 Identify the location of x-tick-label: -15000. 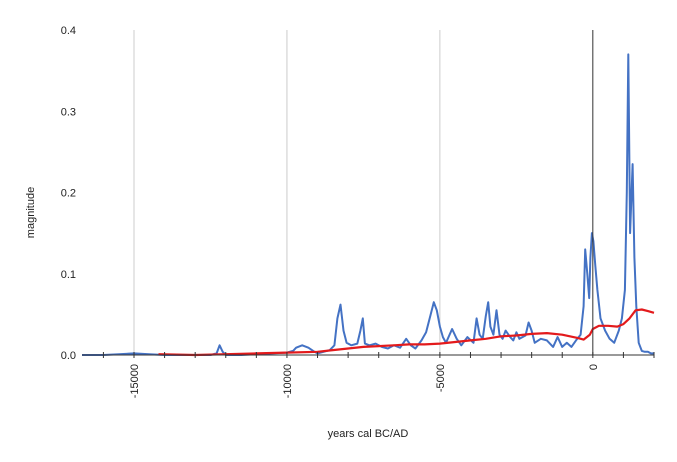
(135, 381).